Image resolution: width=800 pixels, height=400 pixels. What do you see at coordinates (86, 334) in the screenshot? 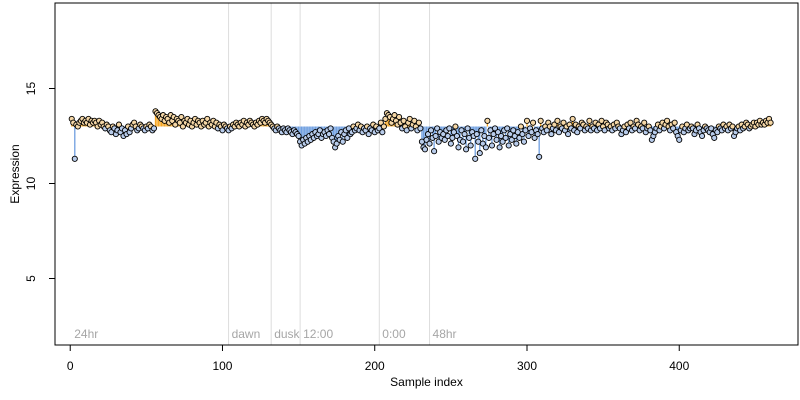
I see `phase-label: 24hr` at bounding box center [86, 334].